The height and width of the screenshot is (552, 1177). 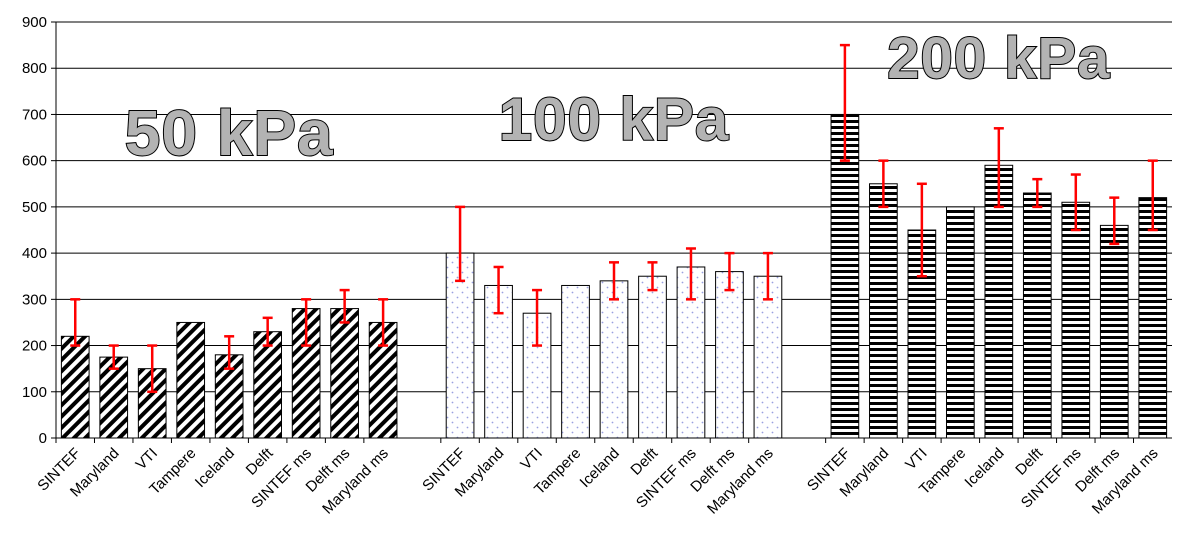 I want to click on y-tick-label: 700, so click(x=34, y=114).